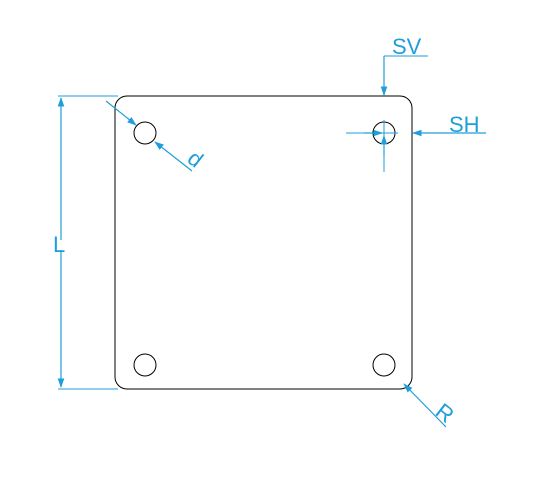  What do you see at coordinates (145, 133) in the screenshot?
I see `hole-top-left` at bounding box center [145, 133].